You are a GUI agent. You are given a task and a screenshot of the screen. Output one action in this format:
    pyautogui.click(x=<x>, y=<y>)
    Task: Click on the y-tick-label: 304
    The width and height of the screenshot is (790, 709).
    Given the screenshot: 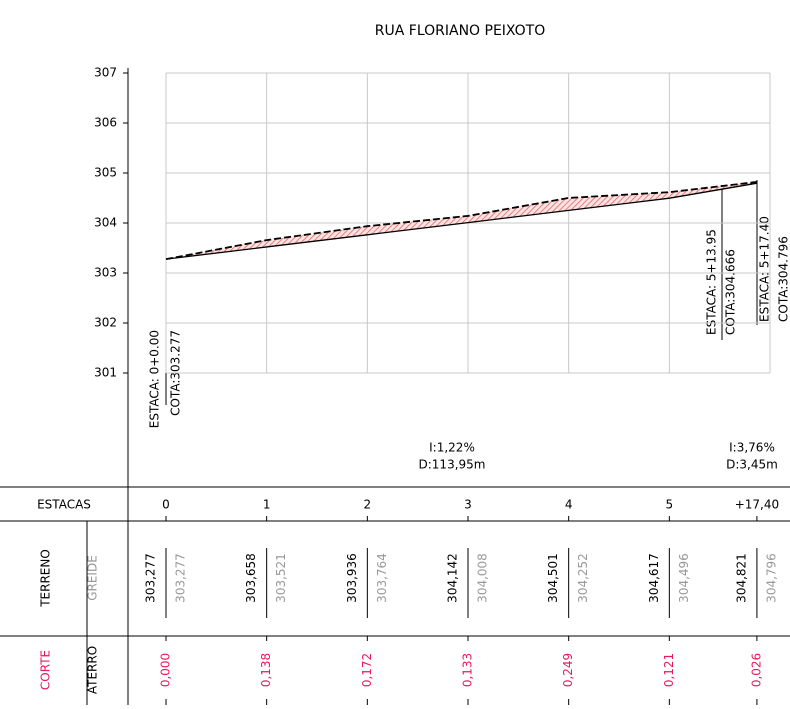 What is the action you would take?
    pyautogui.click(x=105, y=223)
    